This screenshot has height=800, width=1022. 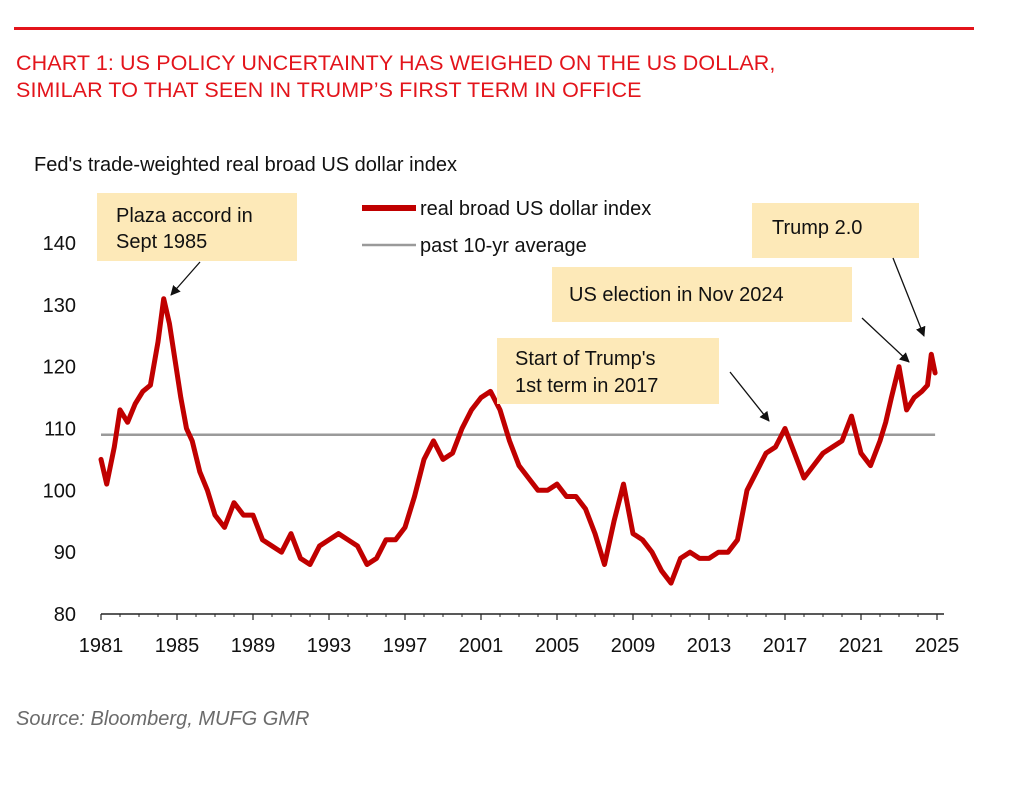 What do you see at coordinates (59, 491) in the screenshot?
I see `y-tick-label-100: 100` at bounding box center [59, 491].